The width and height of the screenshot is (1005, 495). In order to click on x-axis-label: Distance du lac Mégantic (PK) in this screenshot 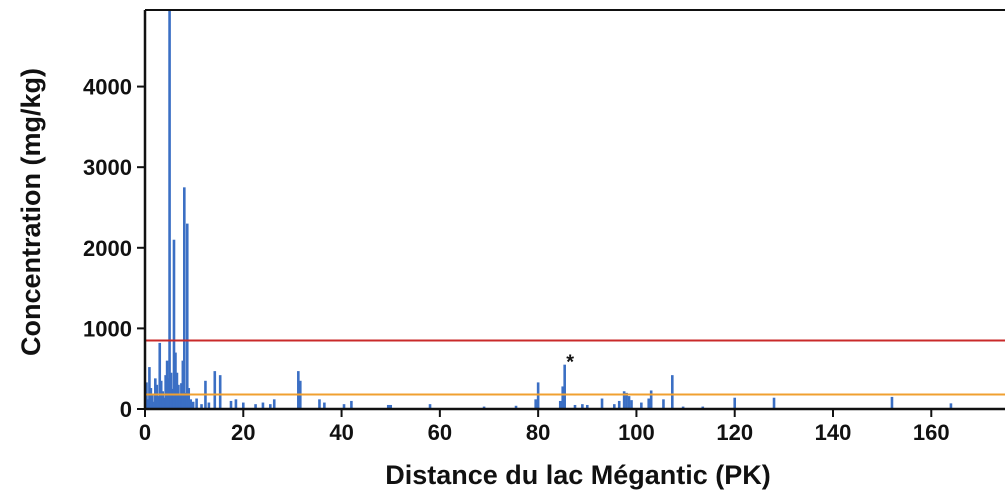, I will do `click(578, 475)`.